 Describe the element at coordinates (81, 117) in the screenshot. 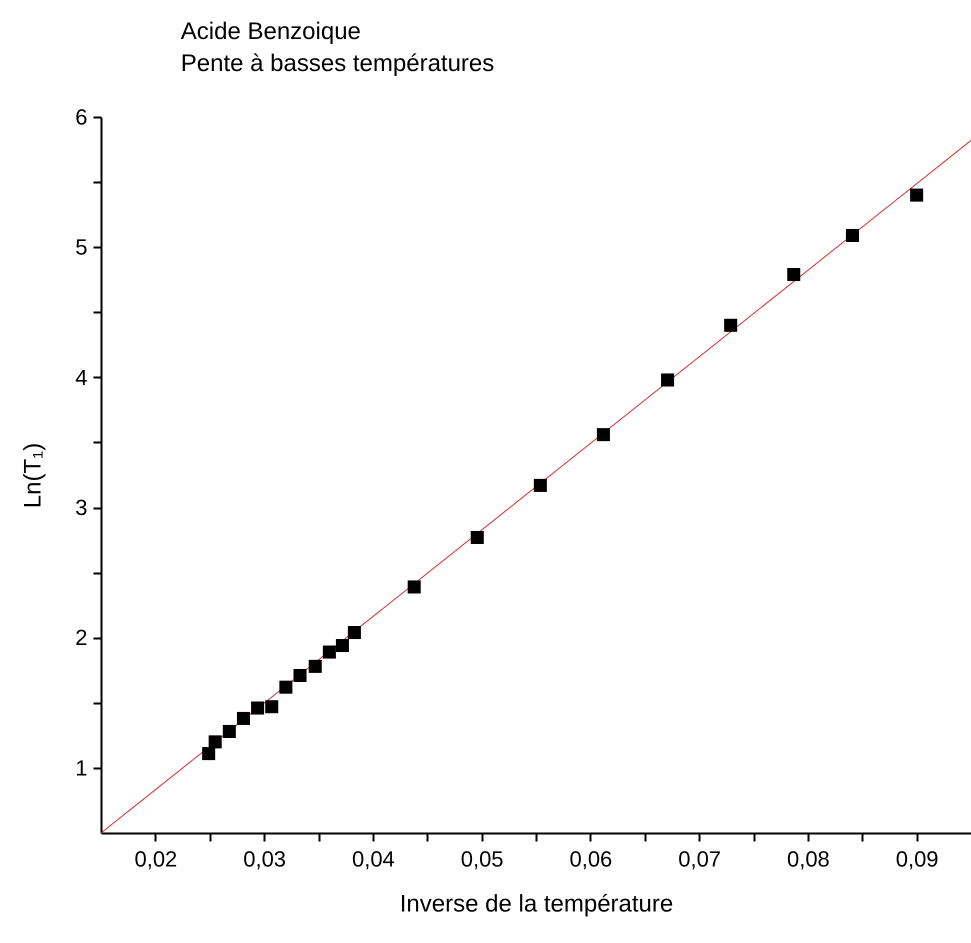

I see `y-tick-label: 6` at that location.